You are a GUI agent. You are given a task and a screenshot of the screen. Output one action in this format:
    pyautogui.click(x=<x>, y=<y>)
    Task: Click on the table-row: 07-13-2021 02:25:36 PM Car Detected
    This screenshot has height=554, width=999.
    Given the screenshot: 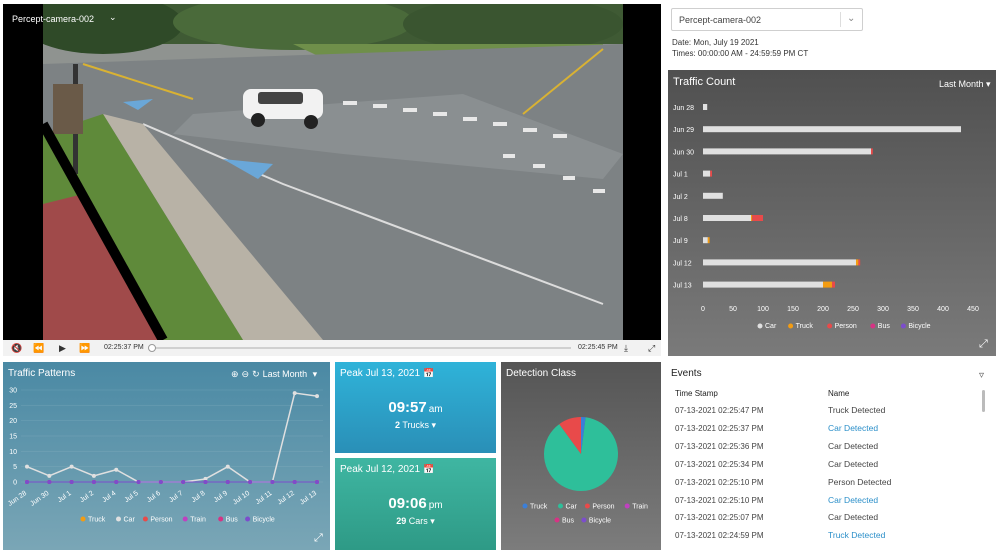 What is the action you would take?
    pyautogui.click(x=824, y=448)
    